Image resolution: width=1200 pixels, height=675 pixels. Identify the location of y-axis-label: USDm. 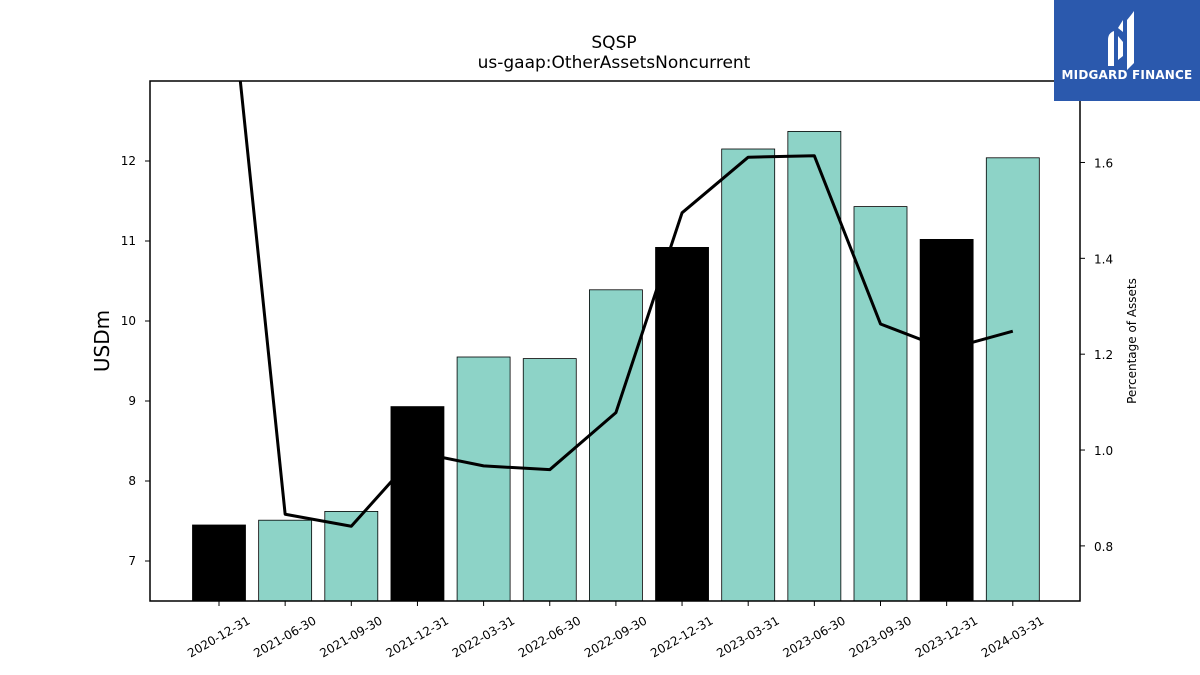
(102, 341).